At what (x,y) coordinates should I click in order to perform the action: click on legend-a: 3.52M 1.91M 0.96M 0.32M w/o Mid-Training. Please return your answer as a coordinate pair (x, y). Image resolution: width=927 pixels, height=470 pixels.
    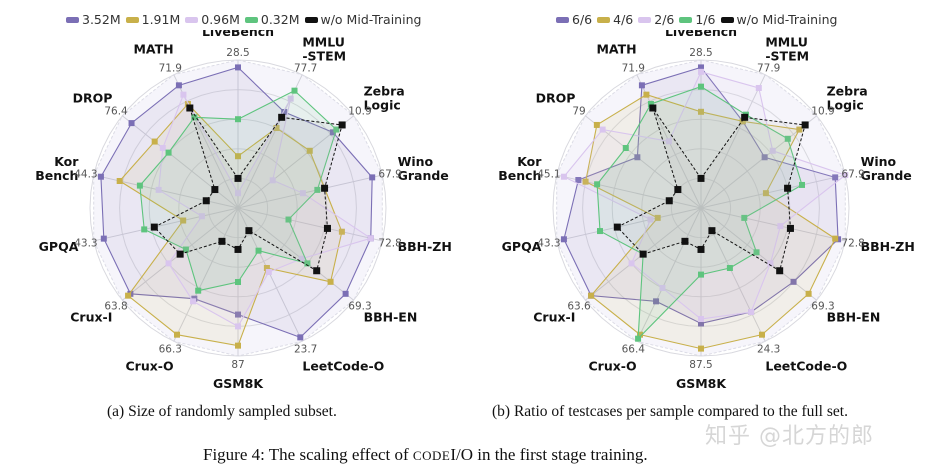
    Looking at the image, I should click on (246, 19).